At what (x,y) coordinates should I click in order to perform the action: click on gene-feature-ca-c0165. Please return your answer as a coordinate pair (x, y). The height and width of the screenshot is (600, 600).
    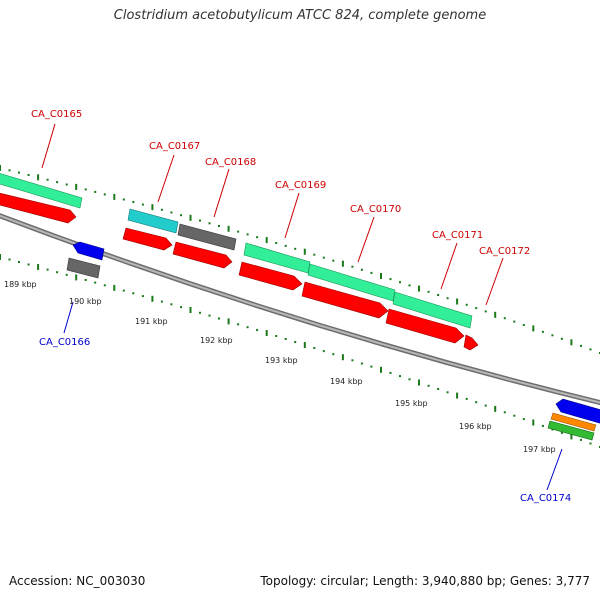
    Looking at the image, I should click on (41, 190).